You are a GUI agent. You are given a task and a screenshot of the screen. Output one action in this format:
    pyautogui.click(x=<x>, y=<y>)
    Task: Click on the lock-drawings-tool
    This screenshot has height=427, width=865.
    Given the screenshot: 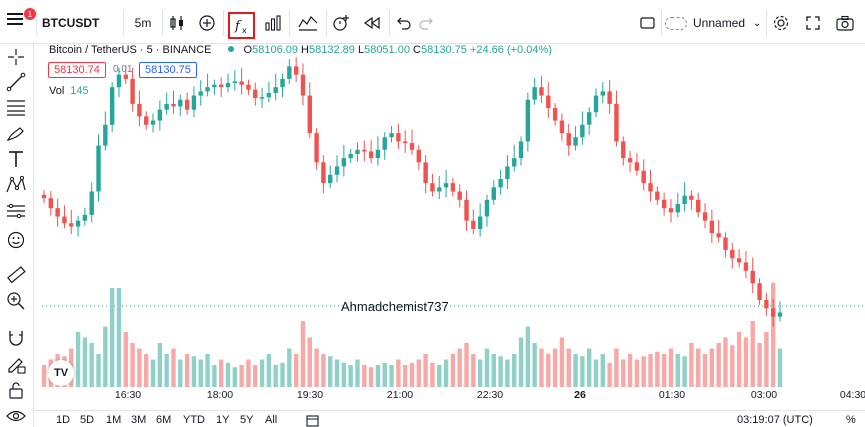 What is the action you would take?
    pyautogui.click(x=16, y=390)
    